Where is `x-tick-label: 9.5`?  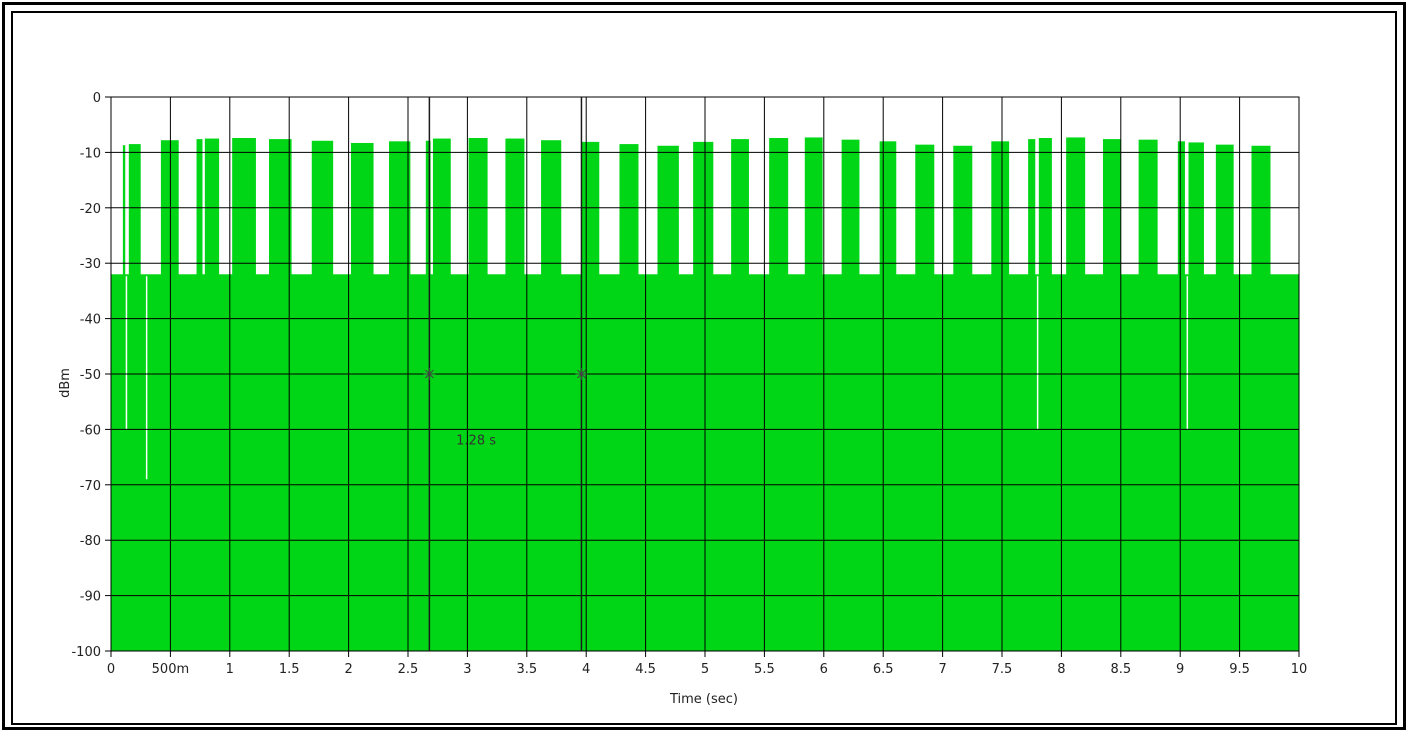
x-tick-label: 9.5 is located at coordinates (1239, 669).